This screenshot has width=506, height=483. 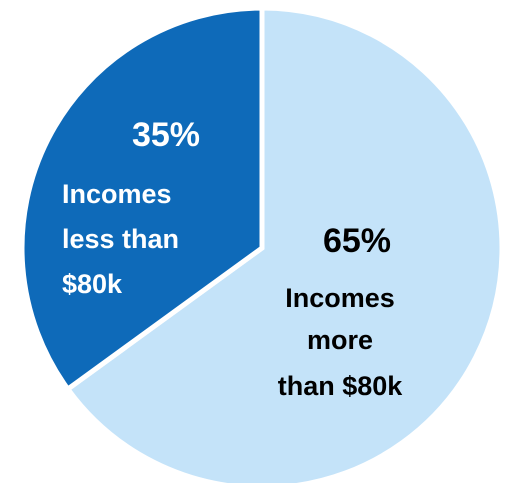 I want to click on slice-label-group-2: 35% Incomes less than $80k, so click(x=131, y=207).